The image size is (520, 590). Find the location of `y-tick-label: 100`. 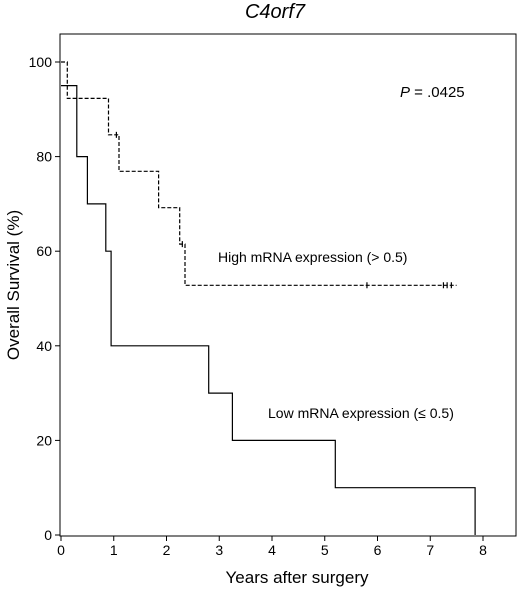

y-tick-label: 100 is located at coordinates (41, 62).